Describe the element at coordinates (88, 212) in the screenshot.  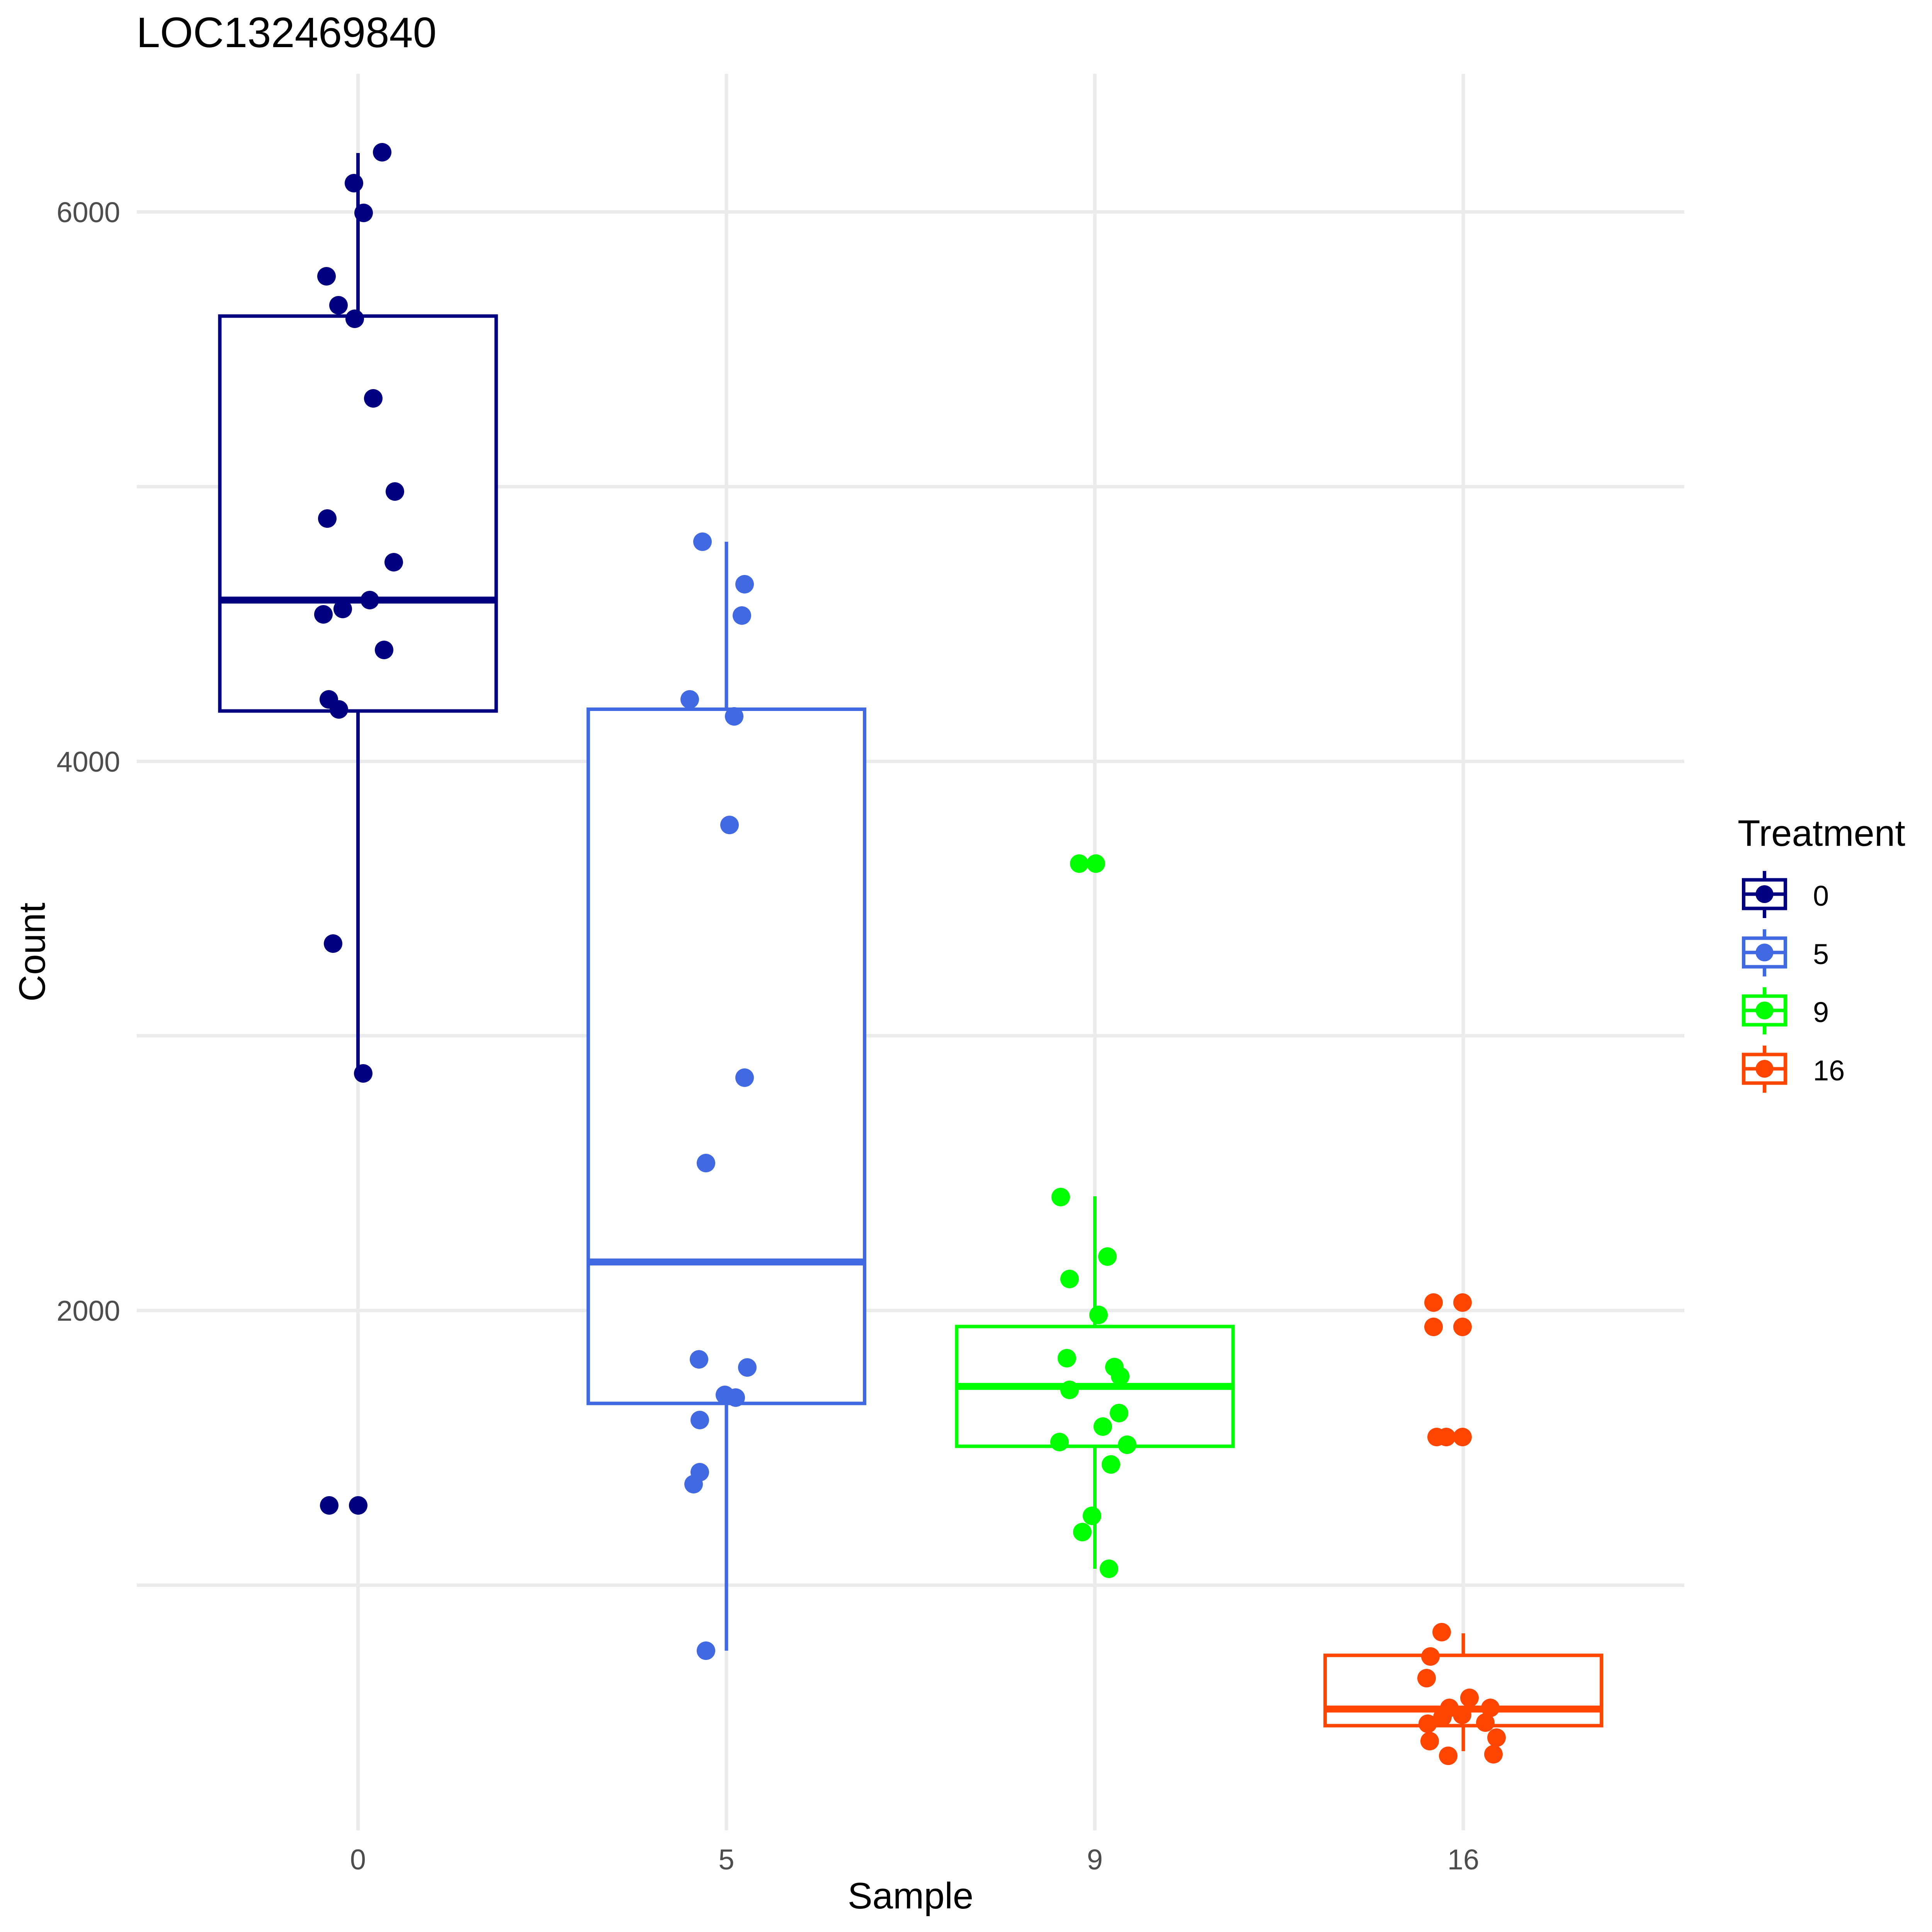
I see `svg-text: 6000` at that location.